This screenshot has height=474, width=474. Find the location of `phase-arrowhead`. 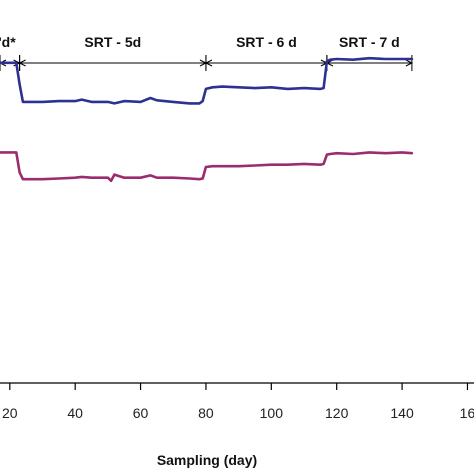

phase-arrowhead is located at coordinates (3, 63).